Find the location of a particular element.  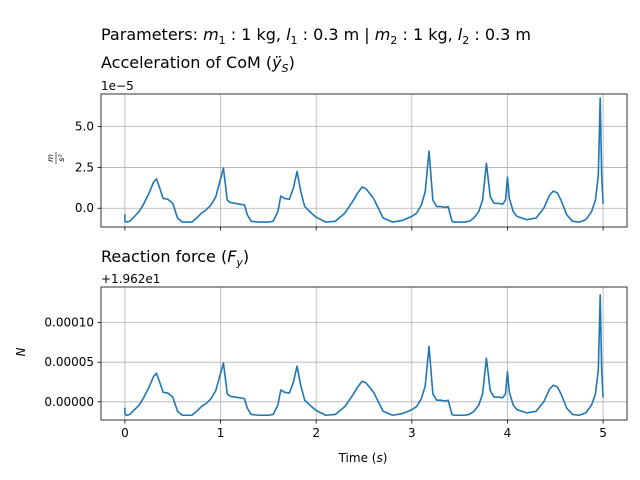

time-xlabel: Time (s) is located at coordinates (363, 458).